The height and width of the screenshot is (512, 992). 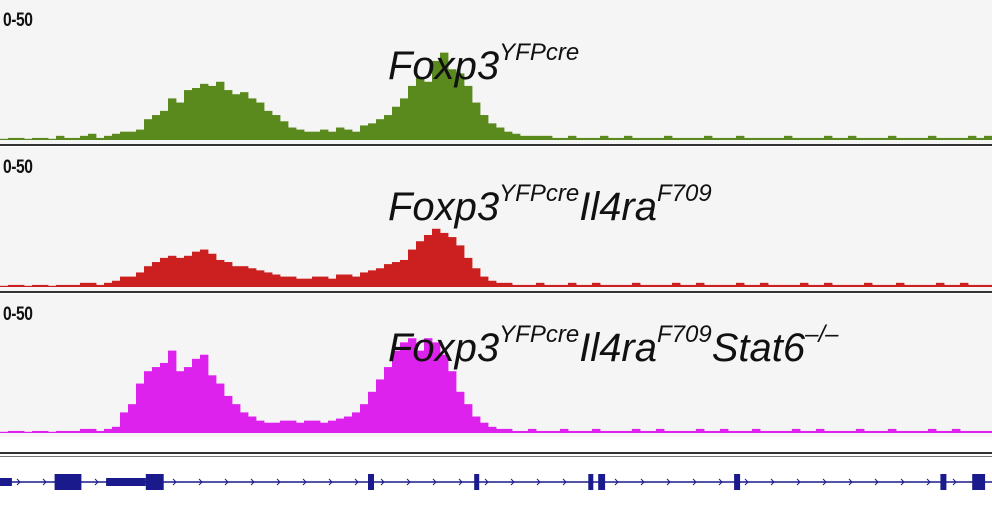 What do you see at coordinates (483, 64) in the screenshot?
I see `track-label: Foxp3YFPcre` at bounding box center [483, 64].